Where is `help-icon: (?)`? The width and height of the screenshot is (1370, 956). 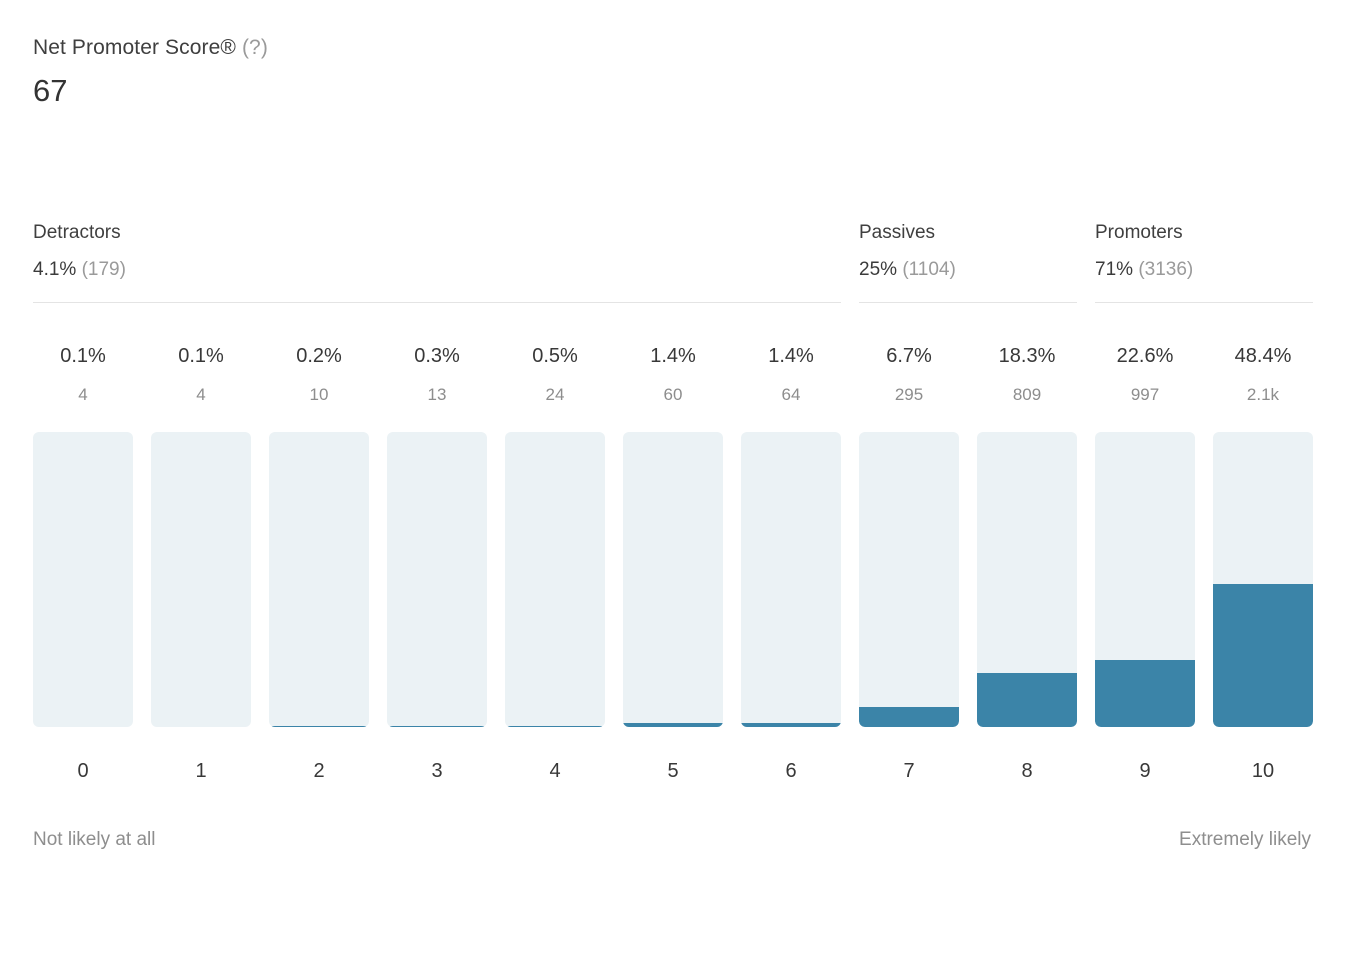
help-icon: (?) is located at coordinates (254, 47).